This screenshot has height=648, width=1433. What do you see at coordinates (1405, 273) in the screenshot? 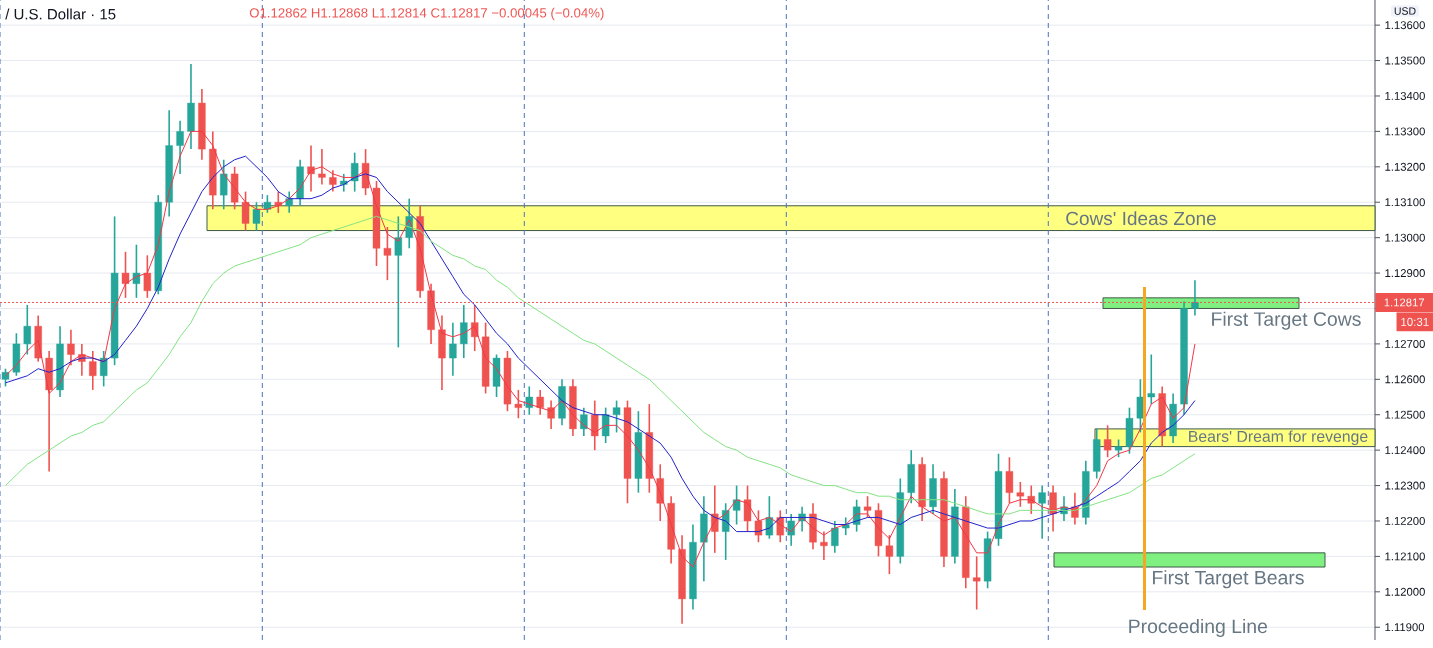
I see `y-tick-label: 1.12900` at bounding box center [1405, 273].